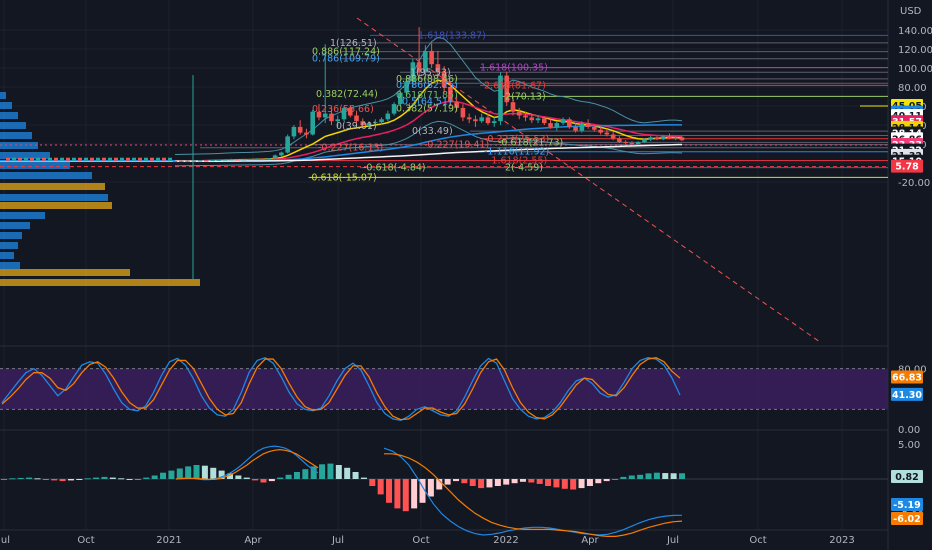 The width and height of the screenshot is (932, 550). I want to click on x-tick-label: Oct, so click(757, 540).